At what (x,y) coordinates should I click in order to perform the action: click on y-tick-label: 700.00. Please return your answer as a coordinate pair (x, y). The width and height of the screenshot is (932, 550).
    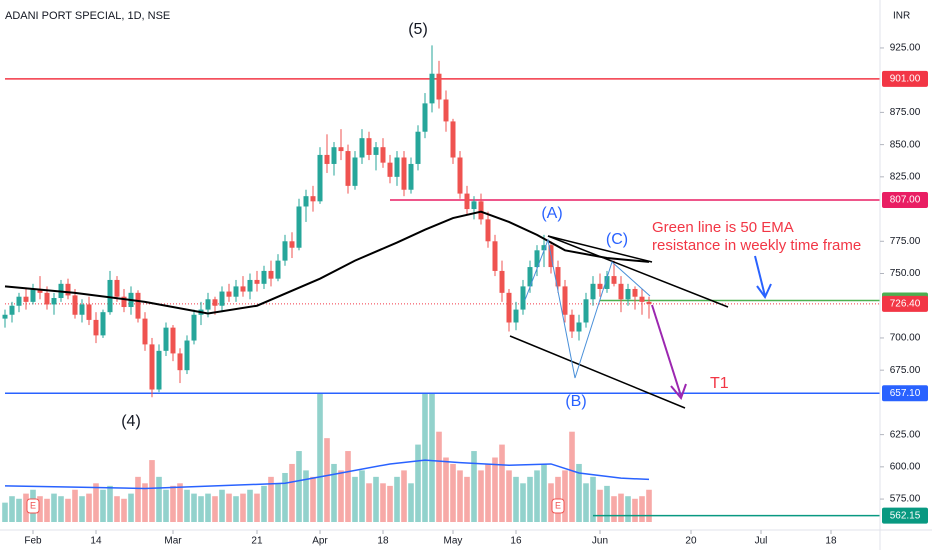
    Looking at the image, I should click on (905, 338).